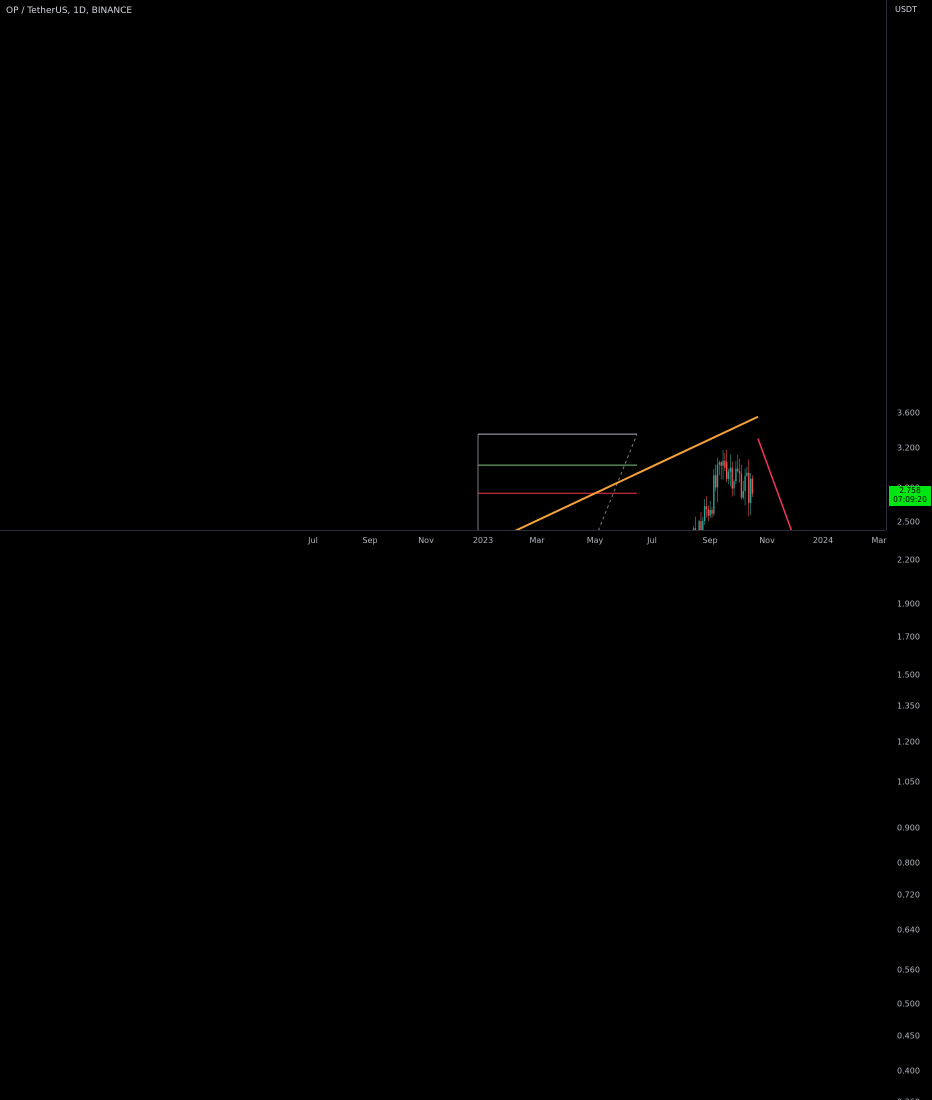 The height and width of the screenshot is (1100, 932). What do you see at coordinates (557, 632) in the screenshot?
I see `fib-trend-line` at bounding box center [557, 632].